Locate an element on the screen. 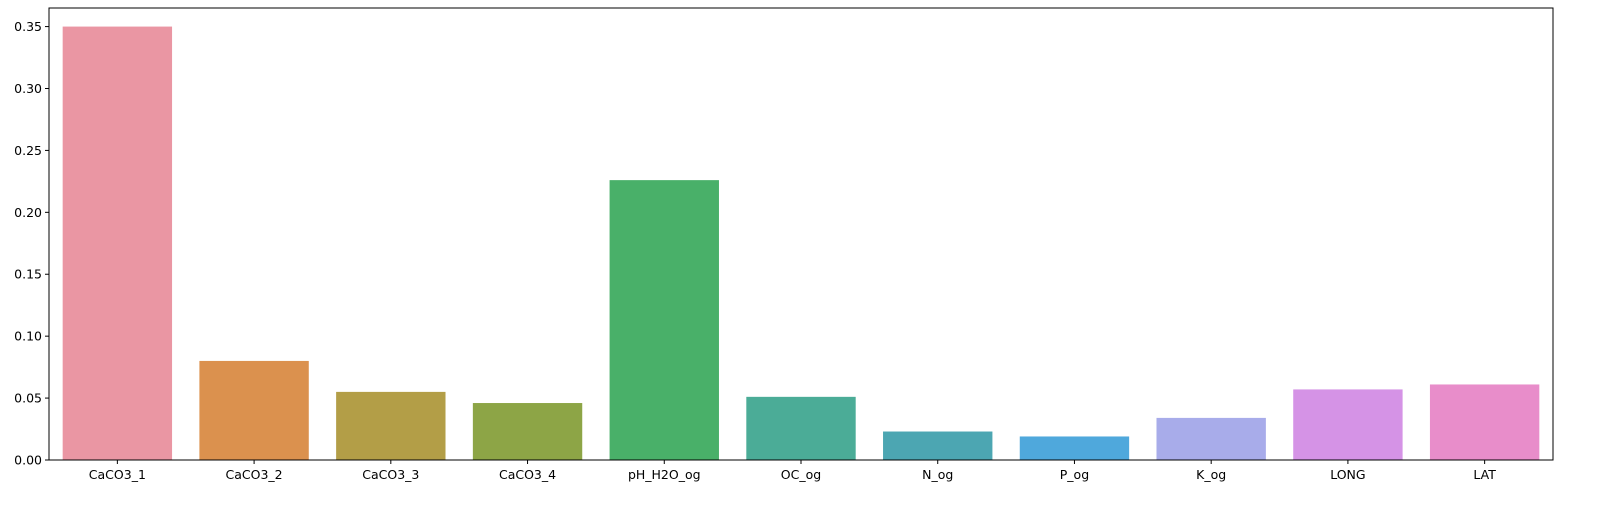 Image resolution: width=1610 pixels, height=505 pixels. x-tick-label: LAT is located at coordinates (1484, 474).